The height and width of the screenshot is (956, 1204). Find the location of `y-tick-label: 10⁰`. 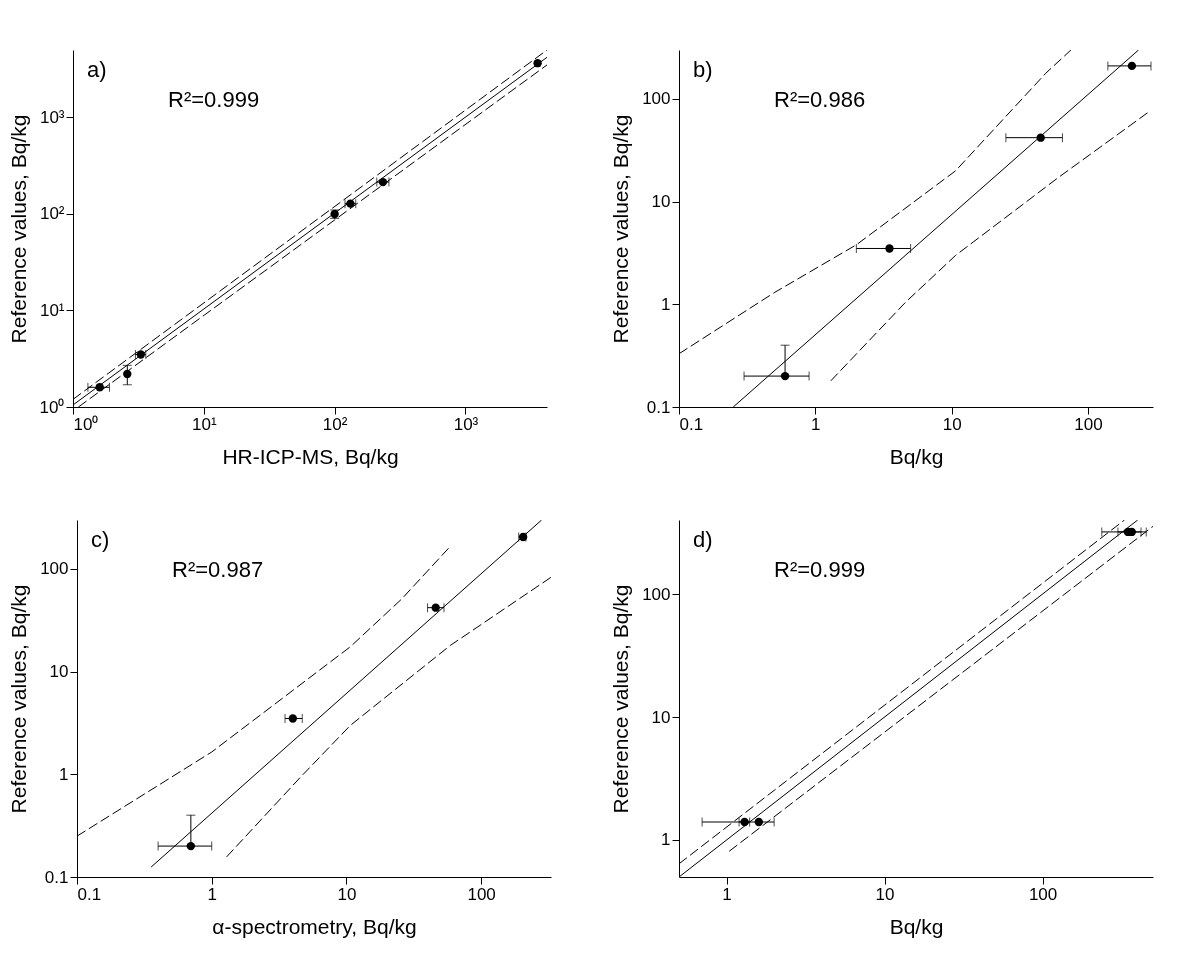

y-tick-label: 10⁰ is located at coordinates (52, 407).